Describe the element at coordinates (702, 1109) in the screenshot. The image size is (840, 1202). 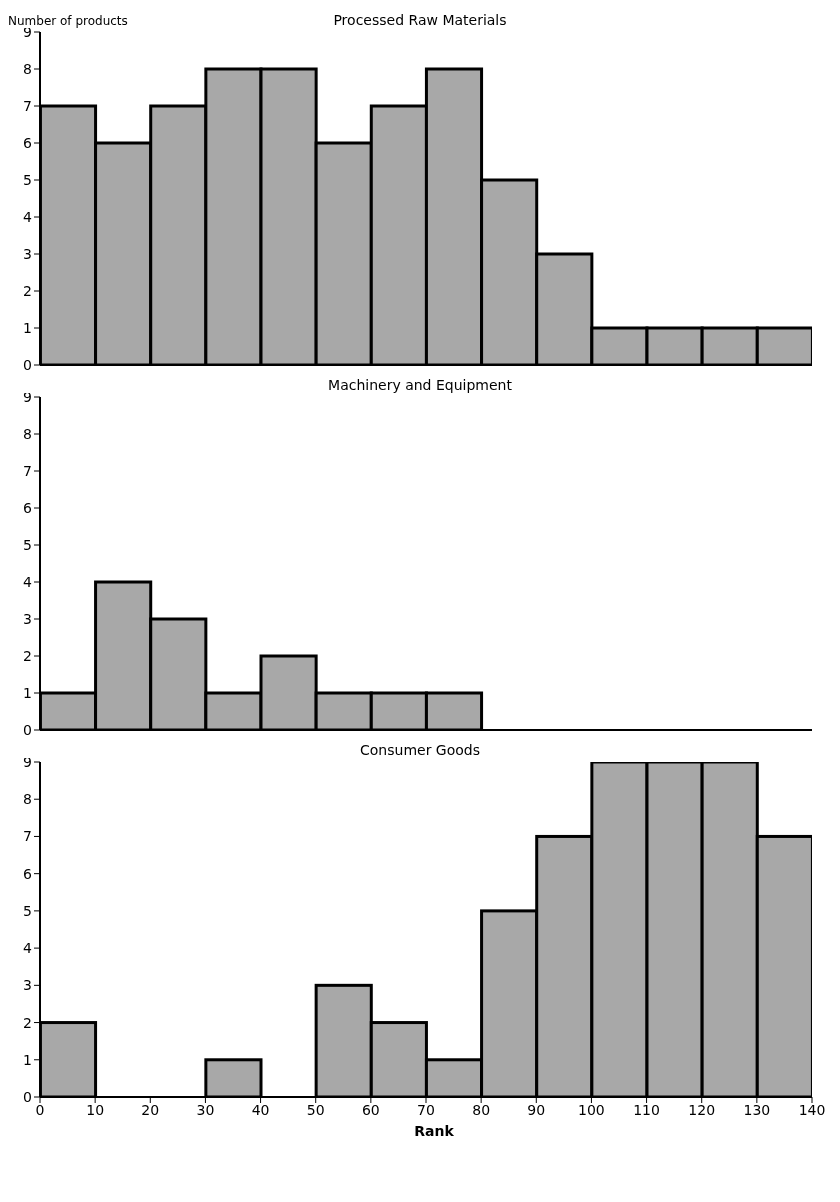
I see `x-tick-label: 120` at that location.